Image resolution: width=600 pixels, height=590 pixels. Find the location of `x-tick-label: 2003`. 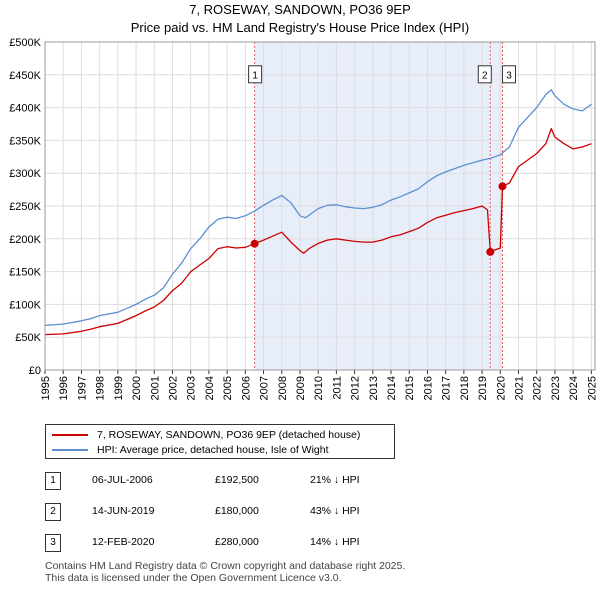

x-tick-label: 2003 is located at coordinates (192, 388).